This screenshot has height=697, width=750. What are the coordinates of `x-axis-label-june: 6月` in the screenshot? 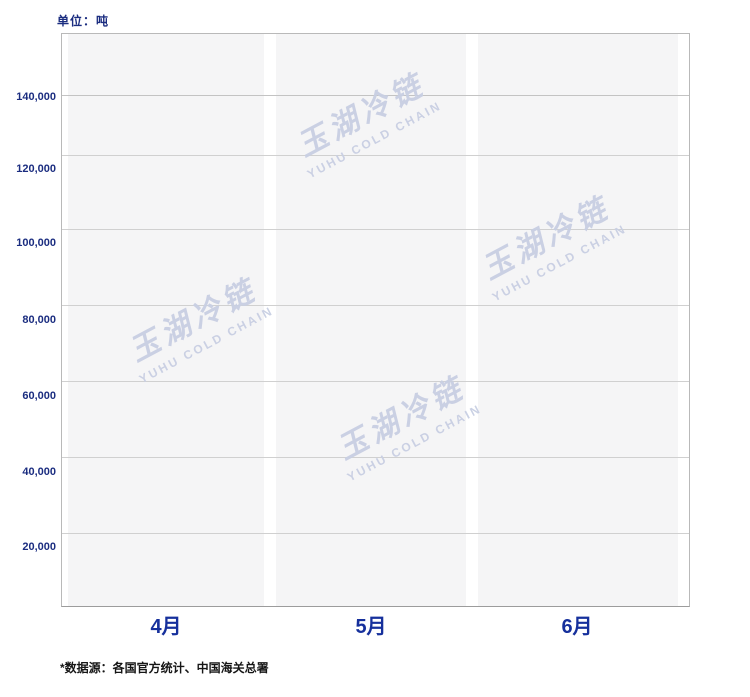 It's located at (577, 627).